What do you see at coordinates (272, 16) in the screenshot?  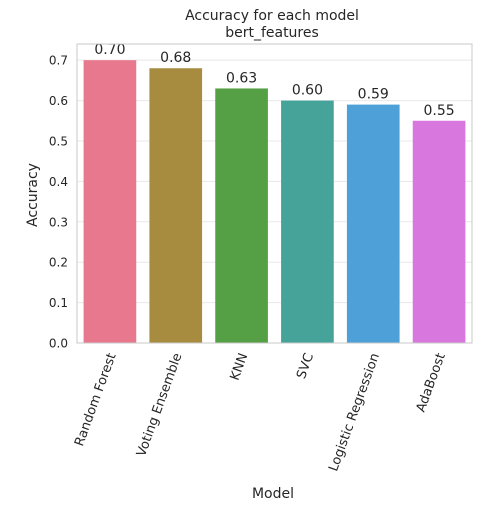 I see `chart-title: Accuracy for each model` at bounding box center [272, 16].